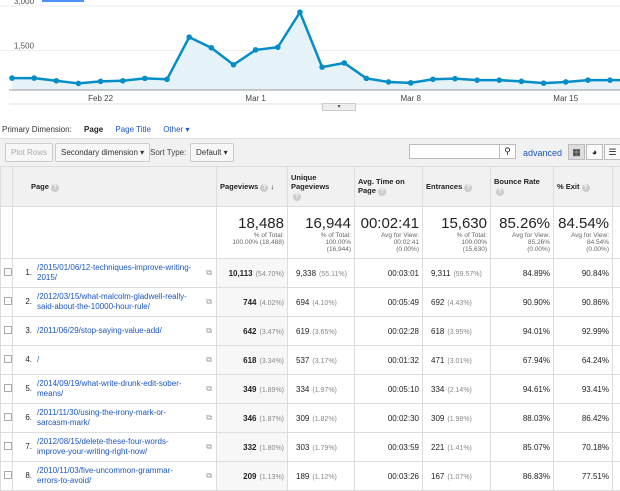  I want to click on x-tick-label: Mar 15, so click(565, 98).